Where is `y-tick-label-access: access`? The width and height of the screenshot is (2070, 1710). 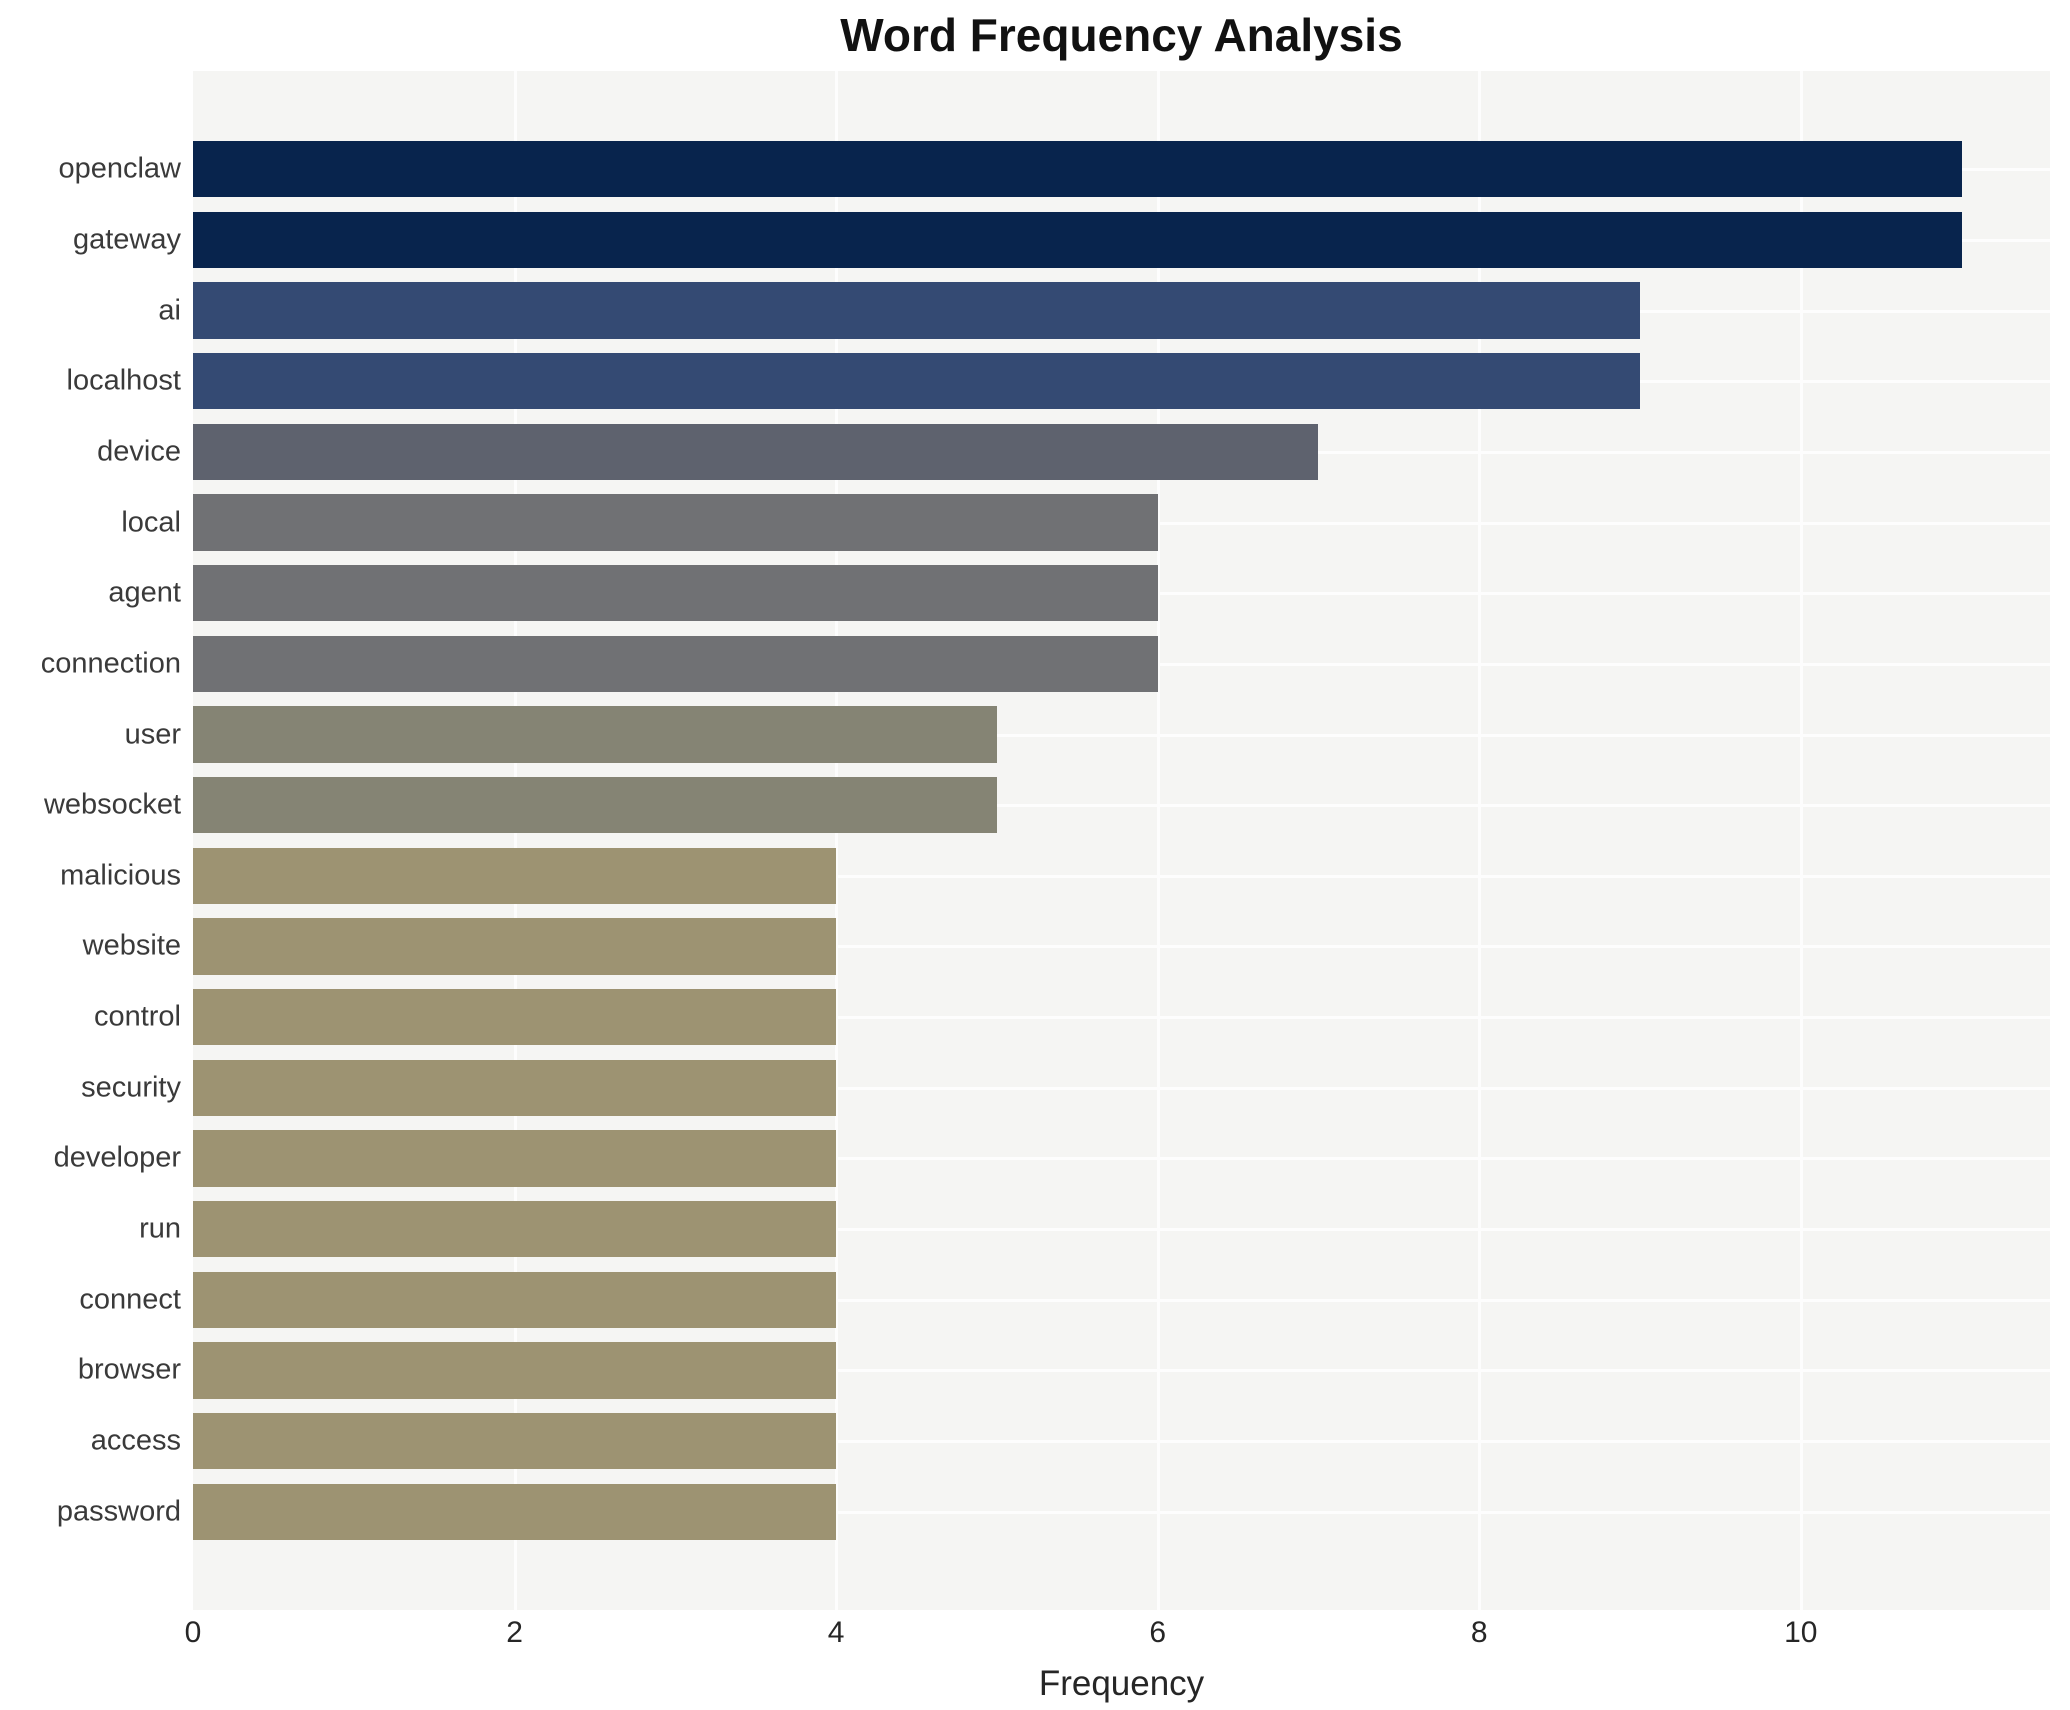
y-tick-label-access: access is located at coordinates (135, 1440).